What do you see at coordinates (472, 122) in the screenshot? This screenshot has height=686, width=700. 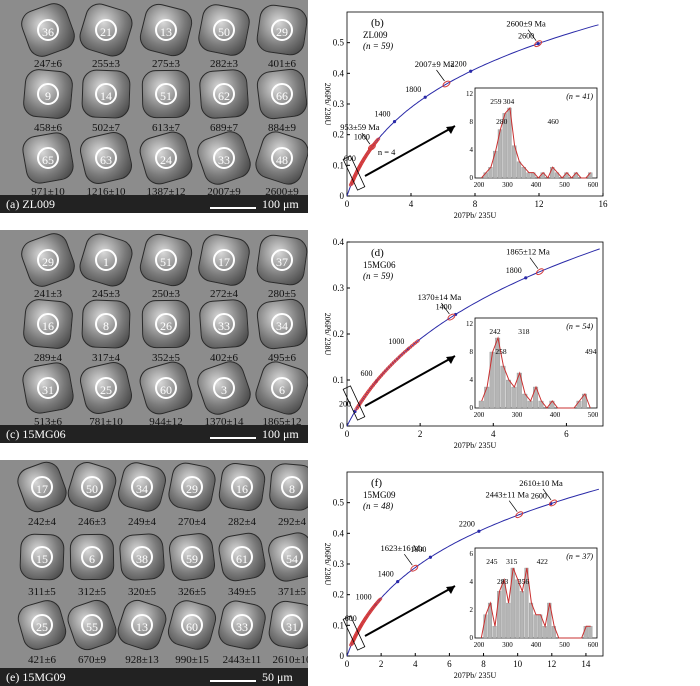 I see `inset-y-tick-label: 8` at bounding box center [472, 122].